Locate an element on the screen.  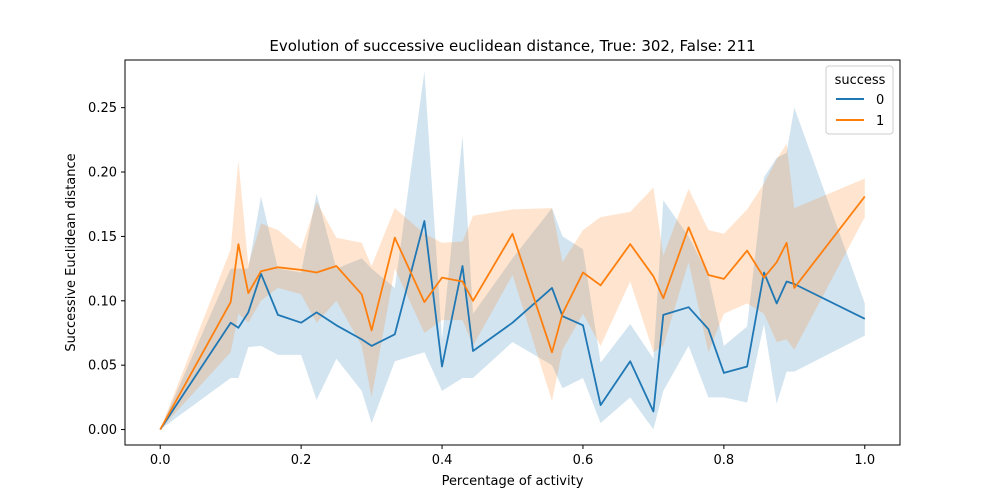
y-tick-label: 0.05 is located at coordinates (102, 366).